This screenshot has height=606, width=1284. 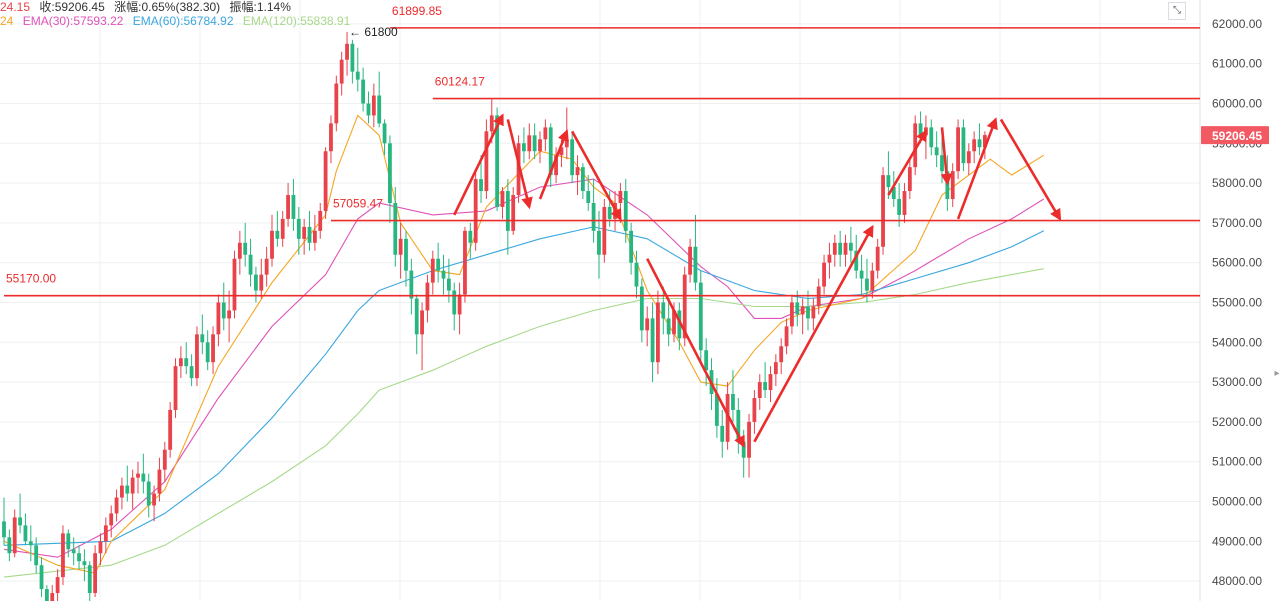 What do you see at coordinates (1237, 382) in the screenshot?
I see `y-tick-label: 53000.00` at bounding box center [1237, 382].